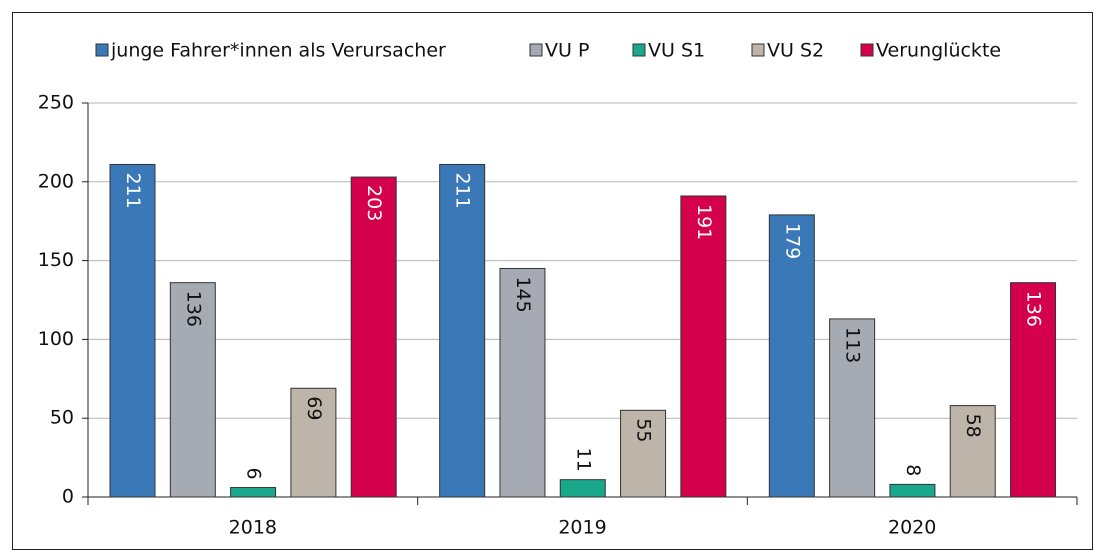  What do you see at coordinates (523, 294) in the screenshot?
I see `data-label: 145` at bounding box center [523, 294].